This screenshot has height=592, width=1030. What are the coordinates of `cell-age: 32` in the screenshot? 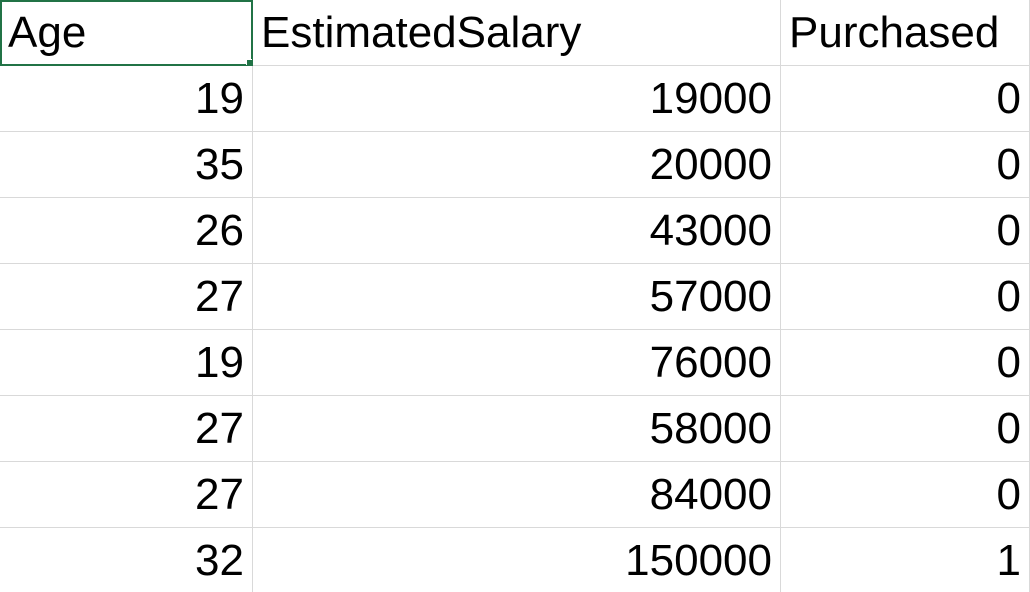 It's located at (126, 560).